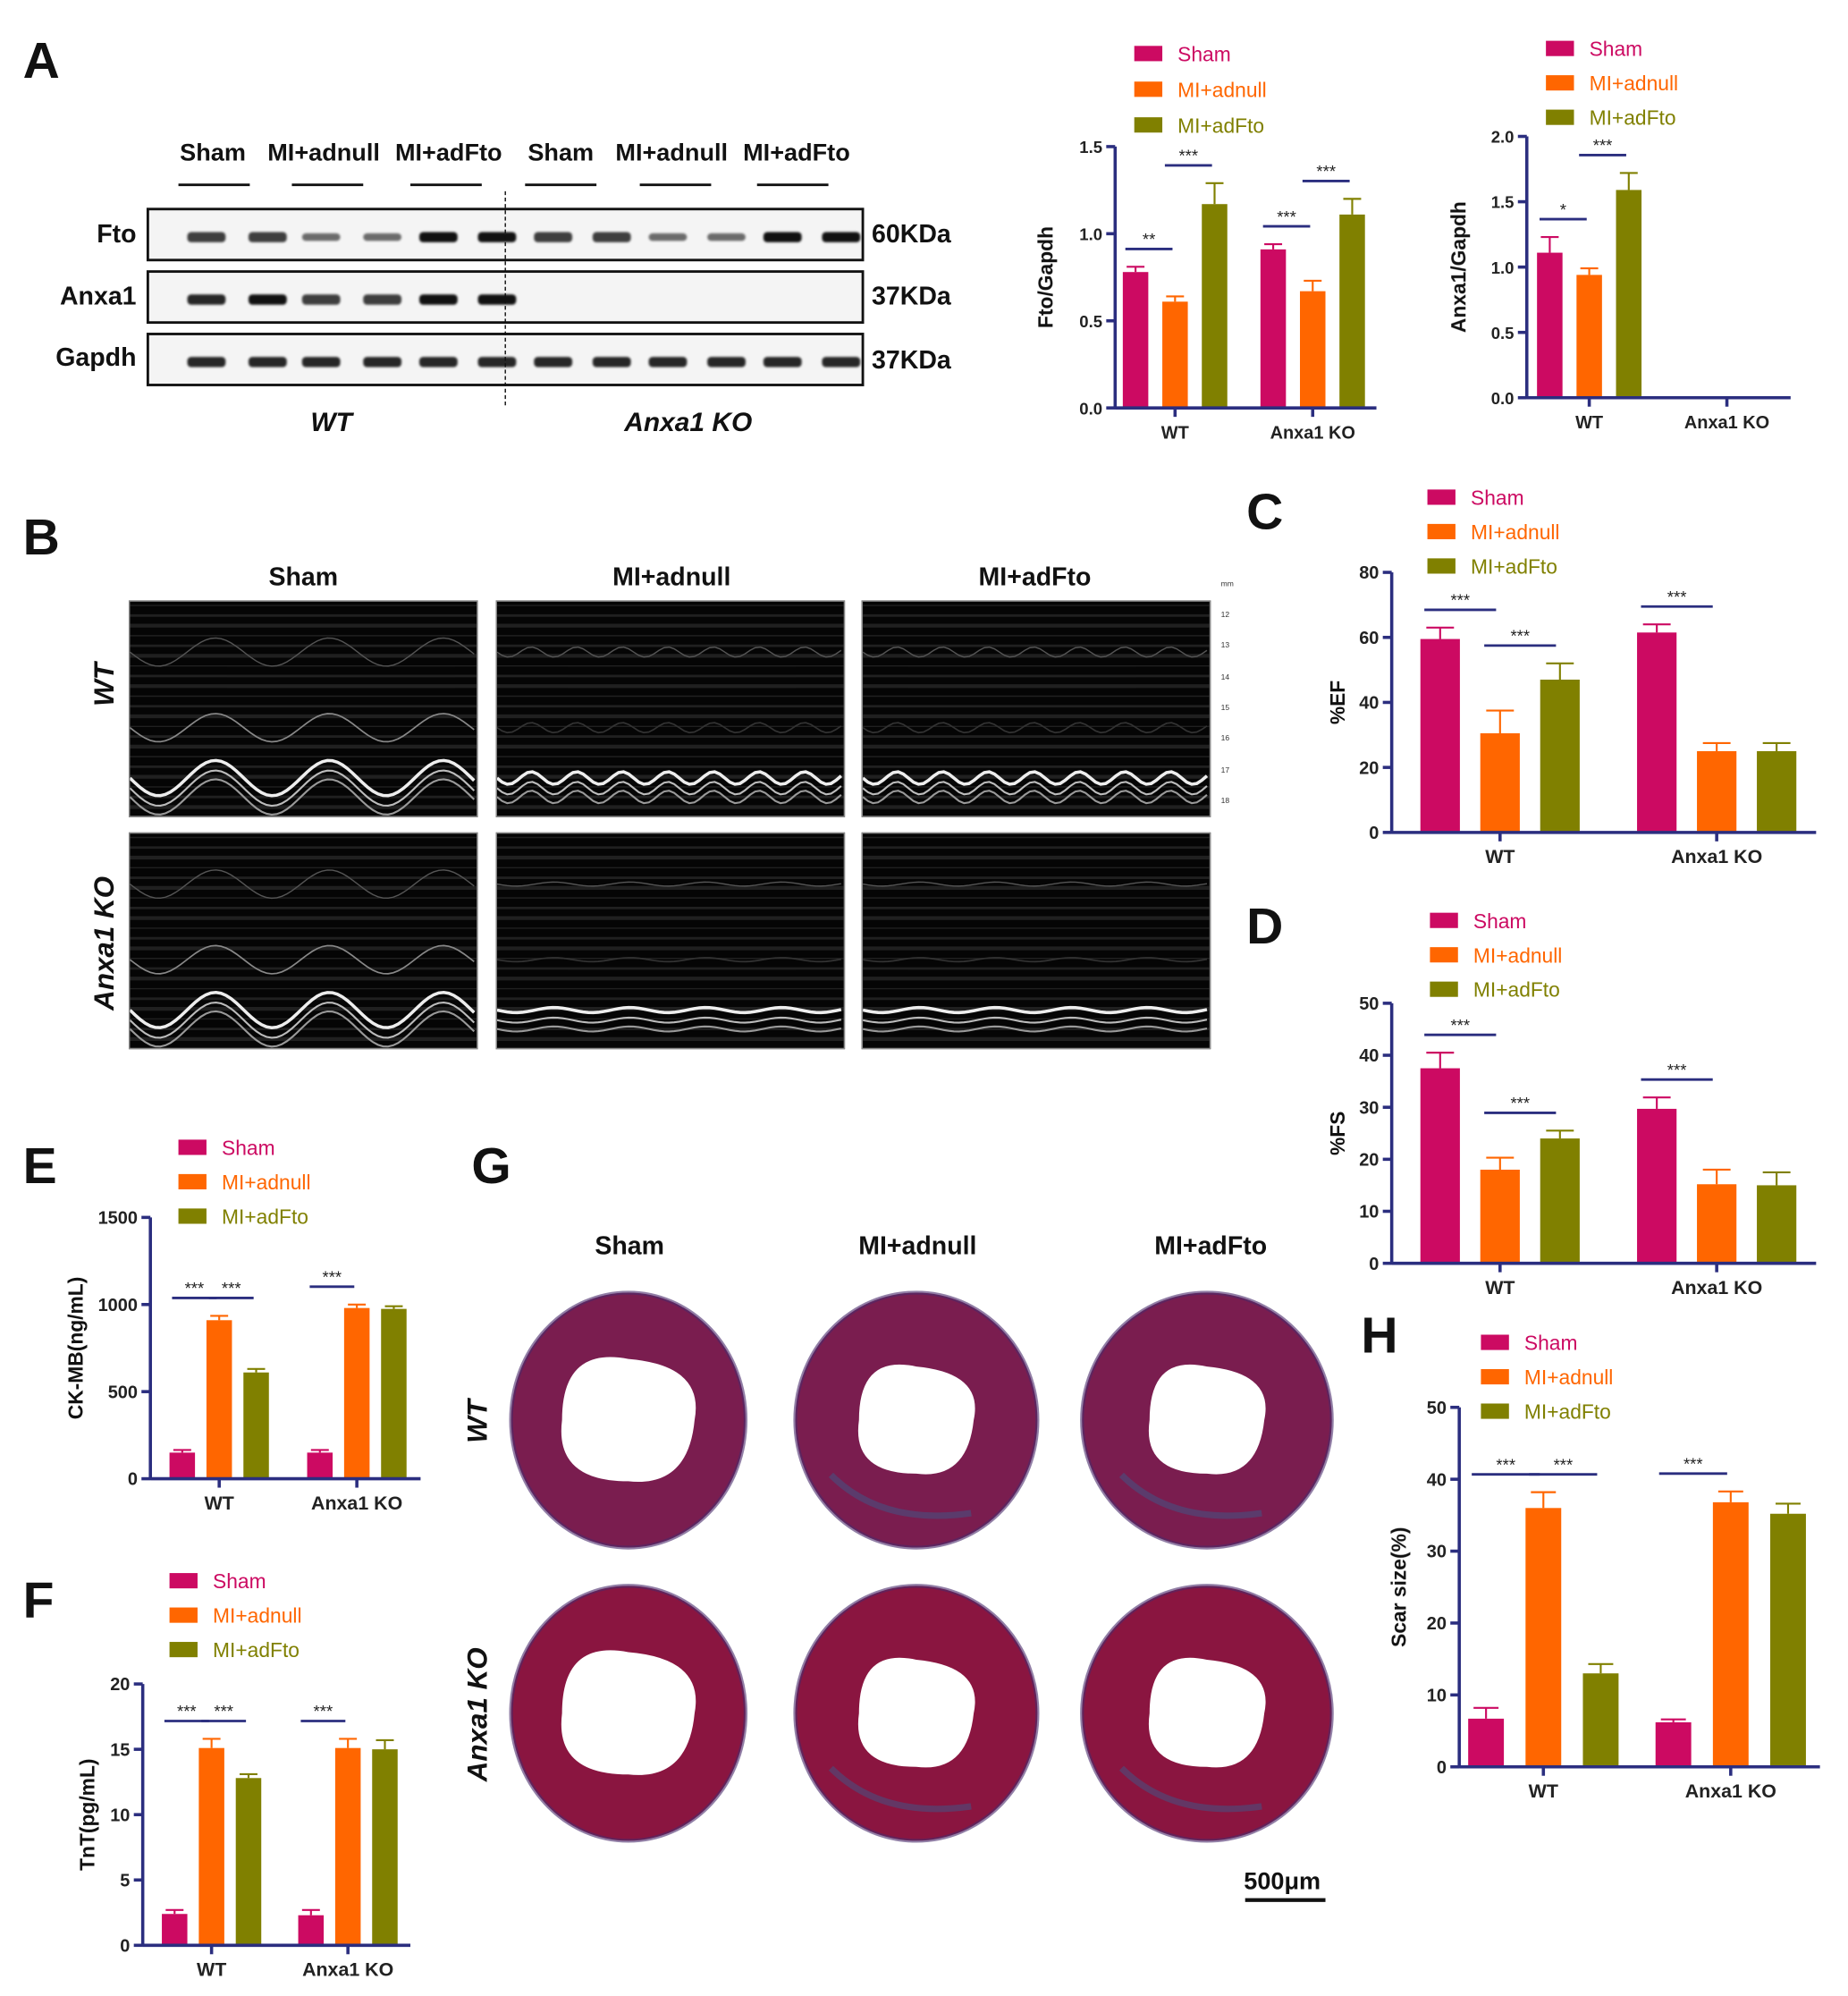 The height and width of the screenshot is (1996, 1848). I want to click on scale-unit: mm, so click(1227, 585).